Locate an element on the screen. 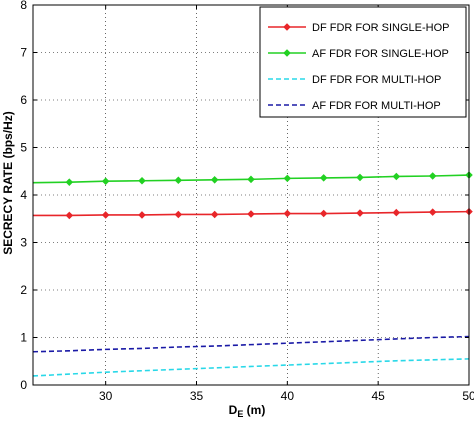 Image resolution: width=474 pixels, height=423 pixels. legend-label-3: DF FDR FOR MULTI-HOP is located at coordinates (376, 80).